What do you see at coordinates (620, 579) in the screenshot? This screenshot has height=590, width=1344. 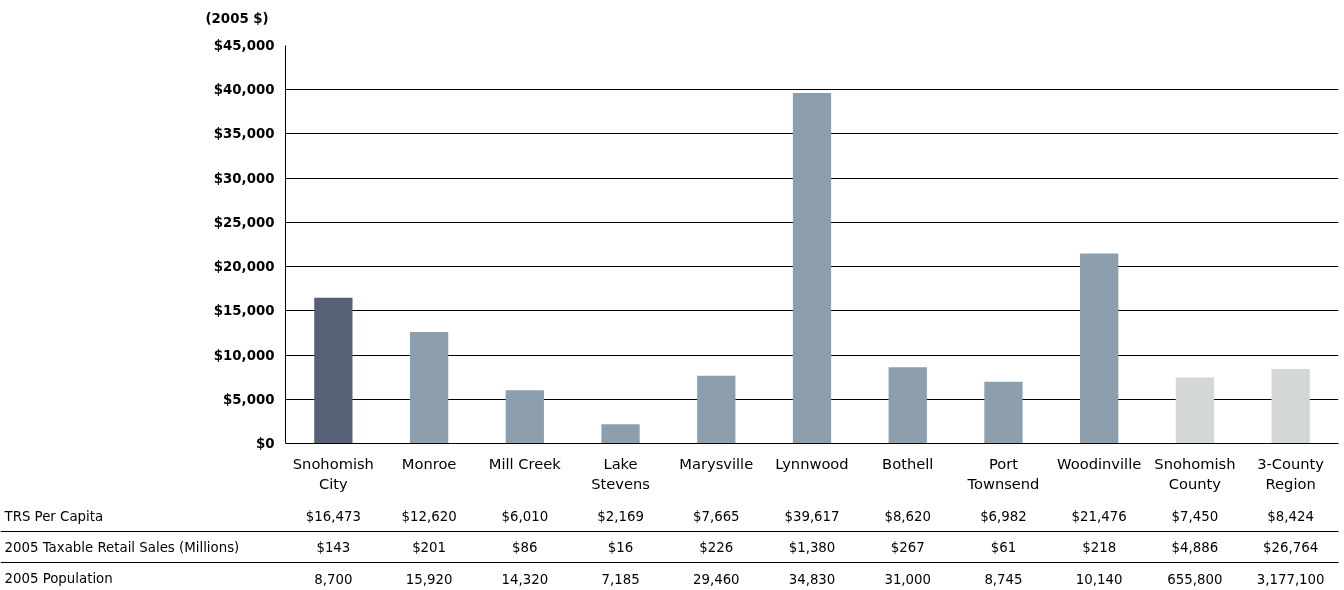 I see `text: 7,185` at bounding box center [620, 579].